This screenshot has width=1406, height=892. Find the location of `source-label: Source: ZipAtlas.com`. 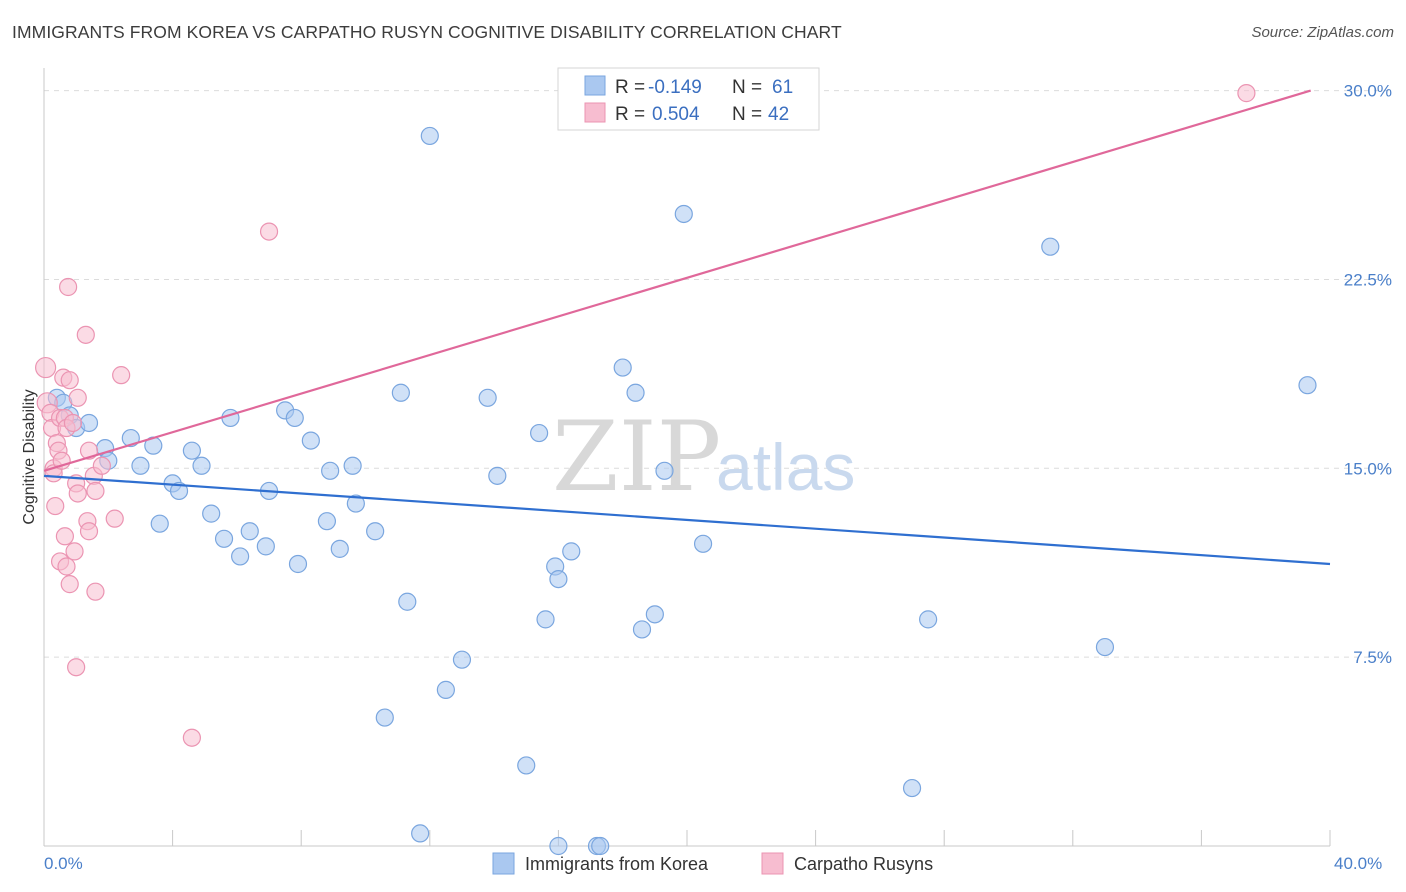

source-label: Source: ZipAtlas.com is located at coordinates (1322, 32).